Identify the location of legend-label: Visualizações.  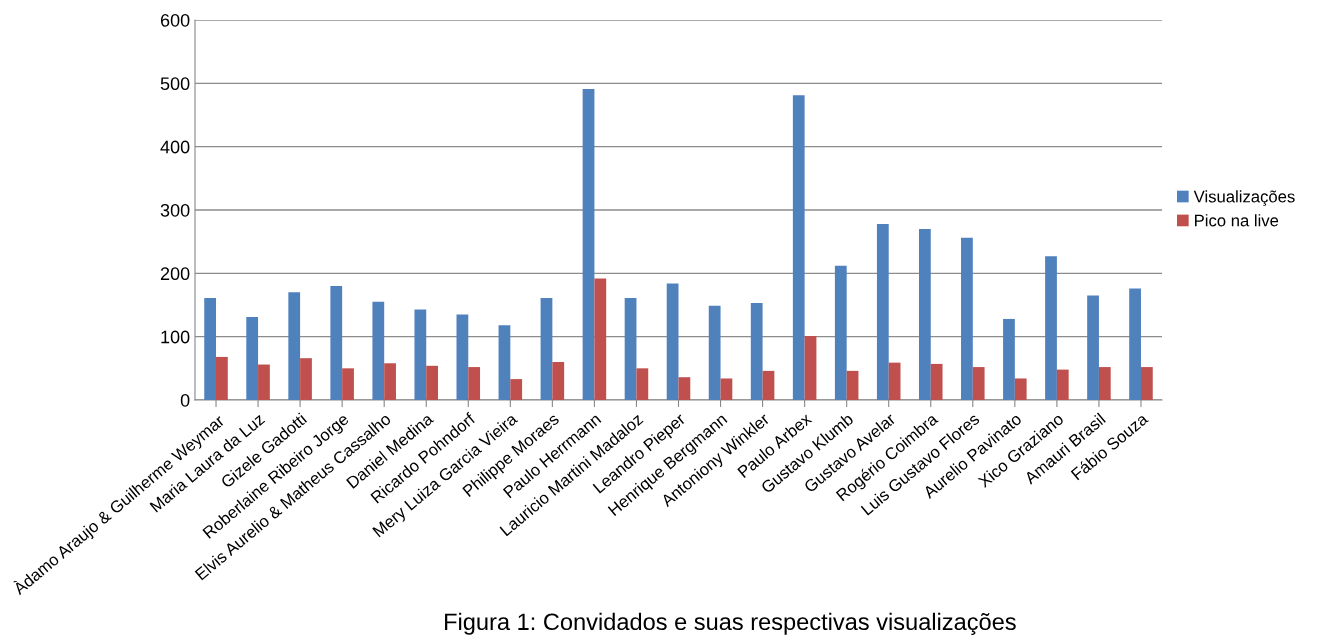
(1244, 198).